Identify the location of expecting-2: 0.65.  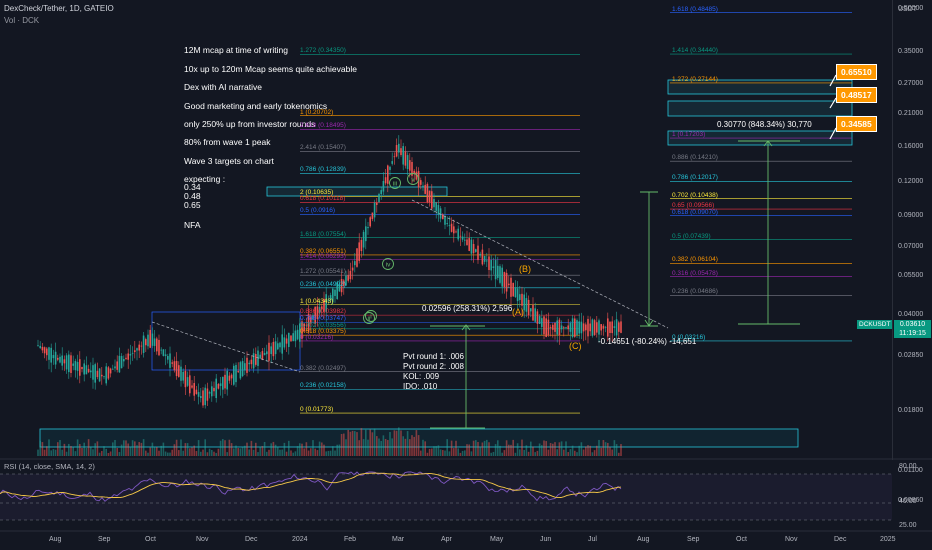
(192, 205).